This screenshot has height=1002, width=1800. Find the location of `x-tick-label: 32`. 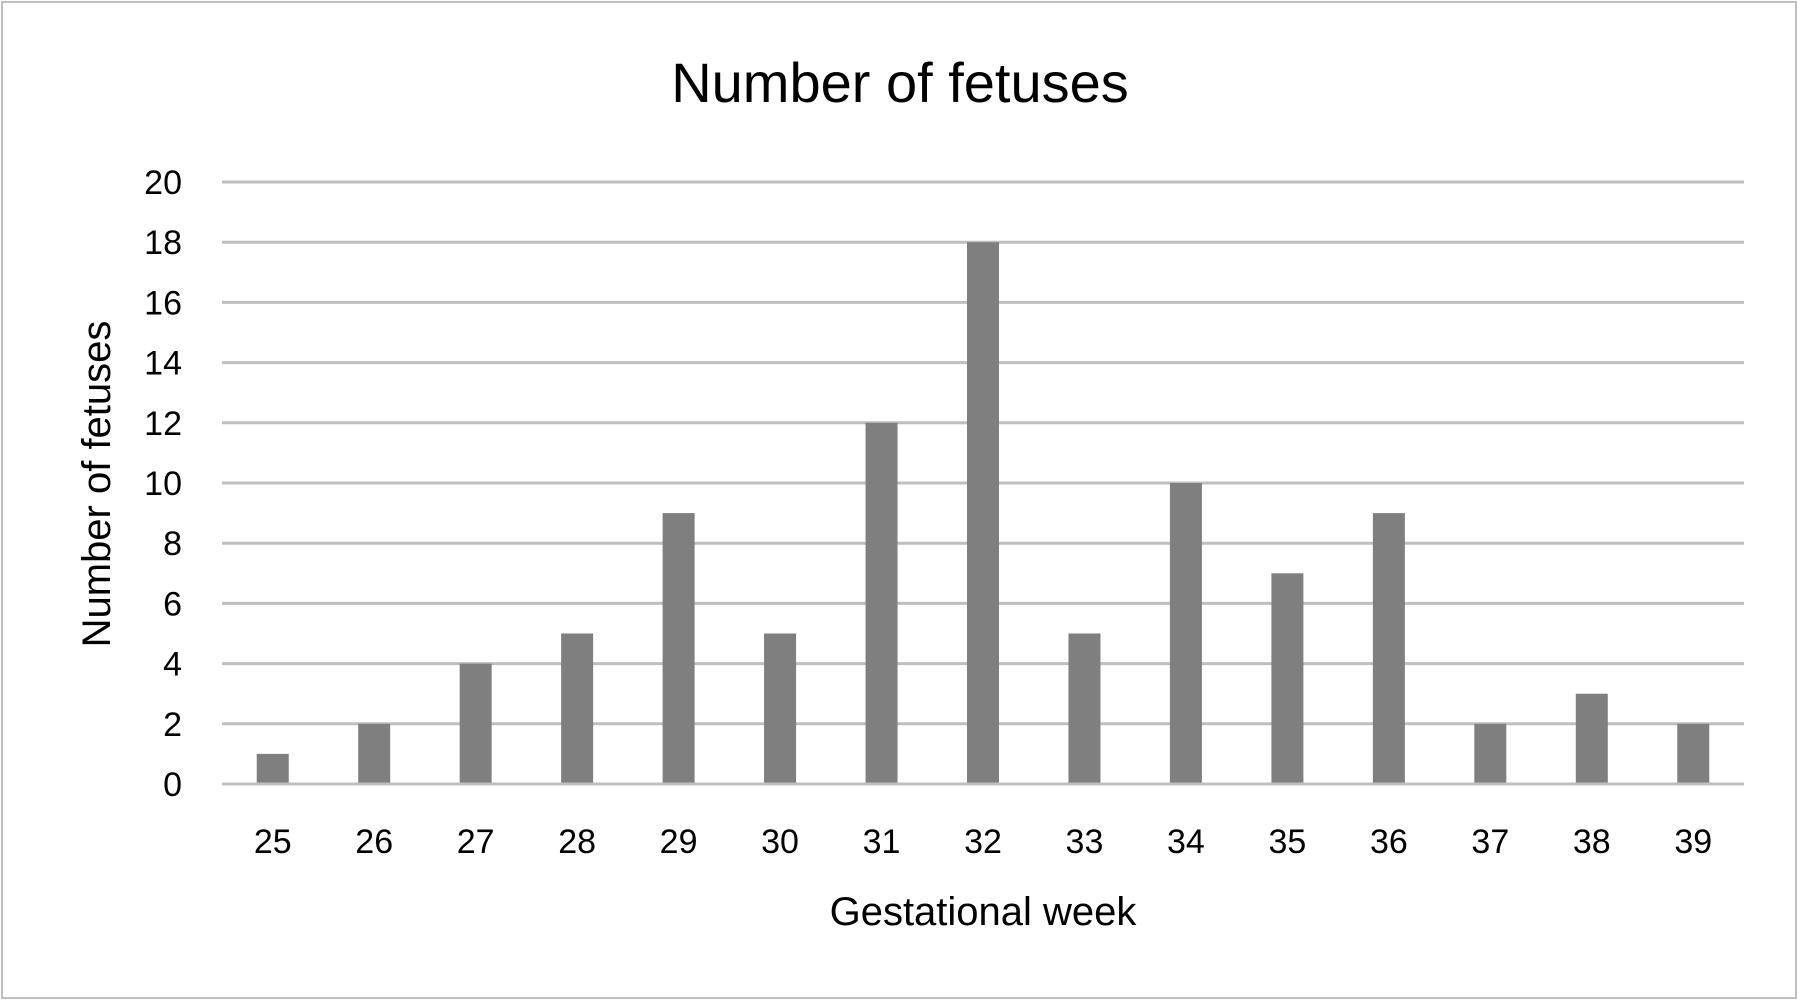

x-tick-label: 32 is located at coordinates (983, 842).